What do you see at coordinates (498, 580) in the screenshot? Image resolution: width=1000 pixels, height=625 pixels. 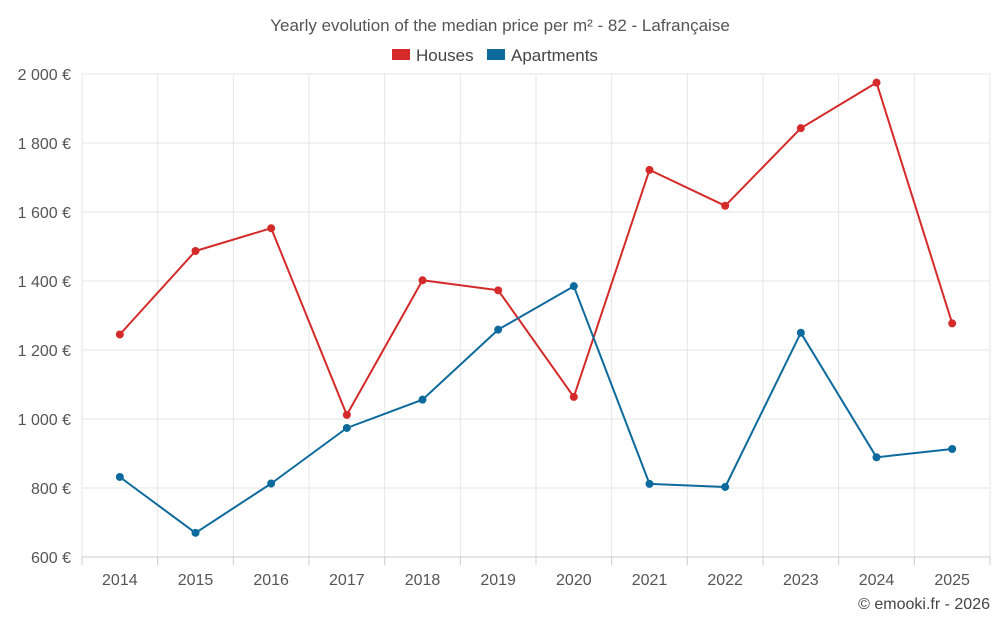 I see `x-tick-label: 2019` at bounding box center [498, 580].